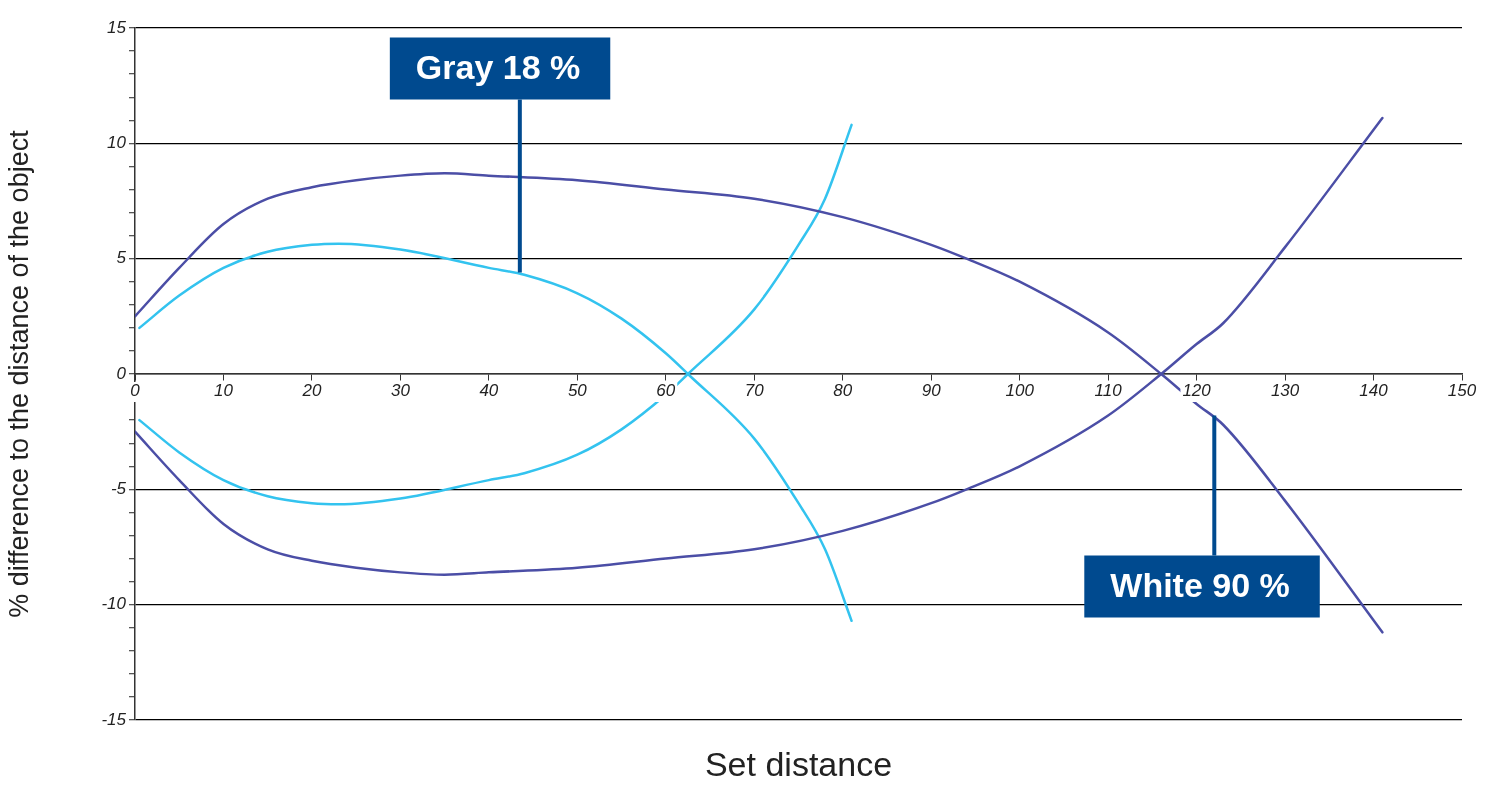 The image size is (1500, 812). I want to click on annotation: Gray 18 %, so click(498, 66).